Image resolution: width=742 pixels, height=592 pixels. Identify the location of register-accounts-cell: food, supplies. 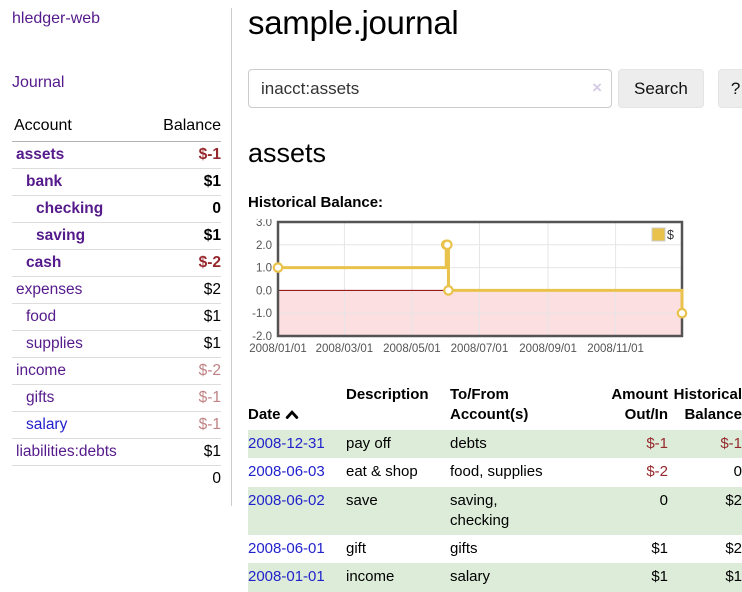
(496, 472).